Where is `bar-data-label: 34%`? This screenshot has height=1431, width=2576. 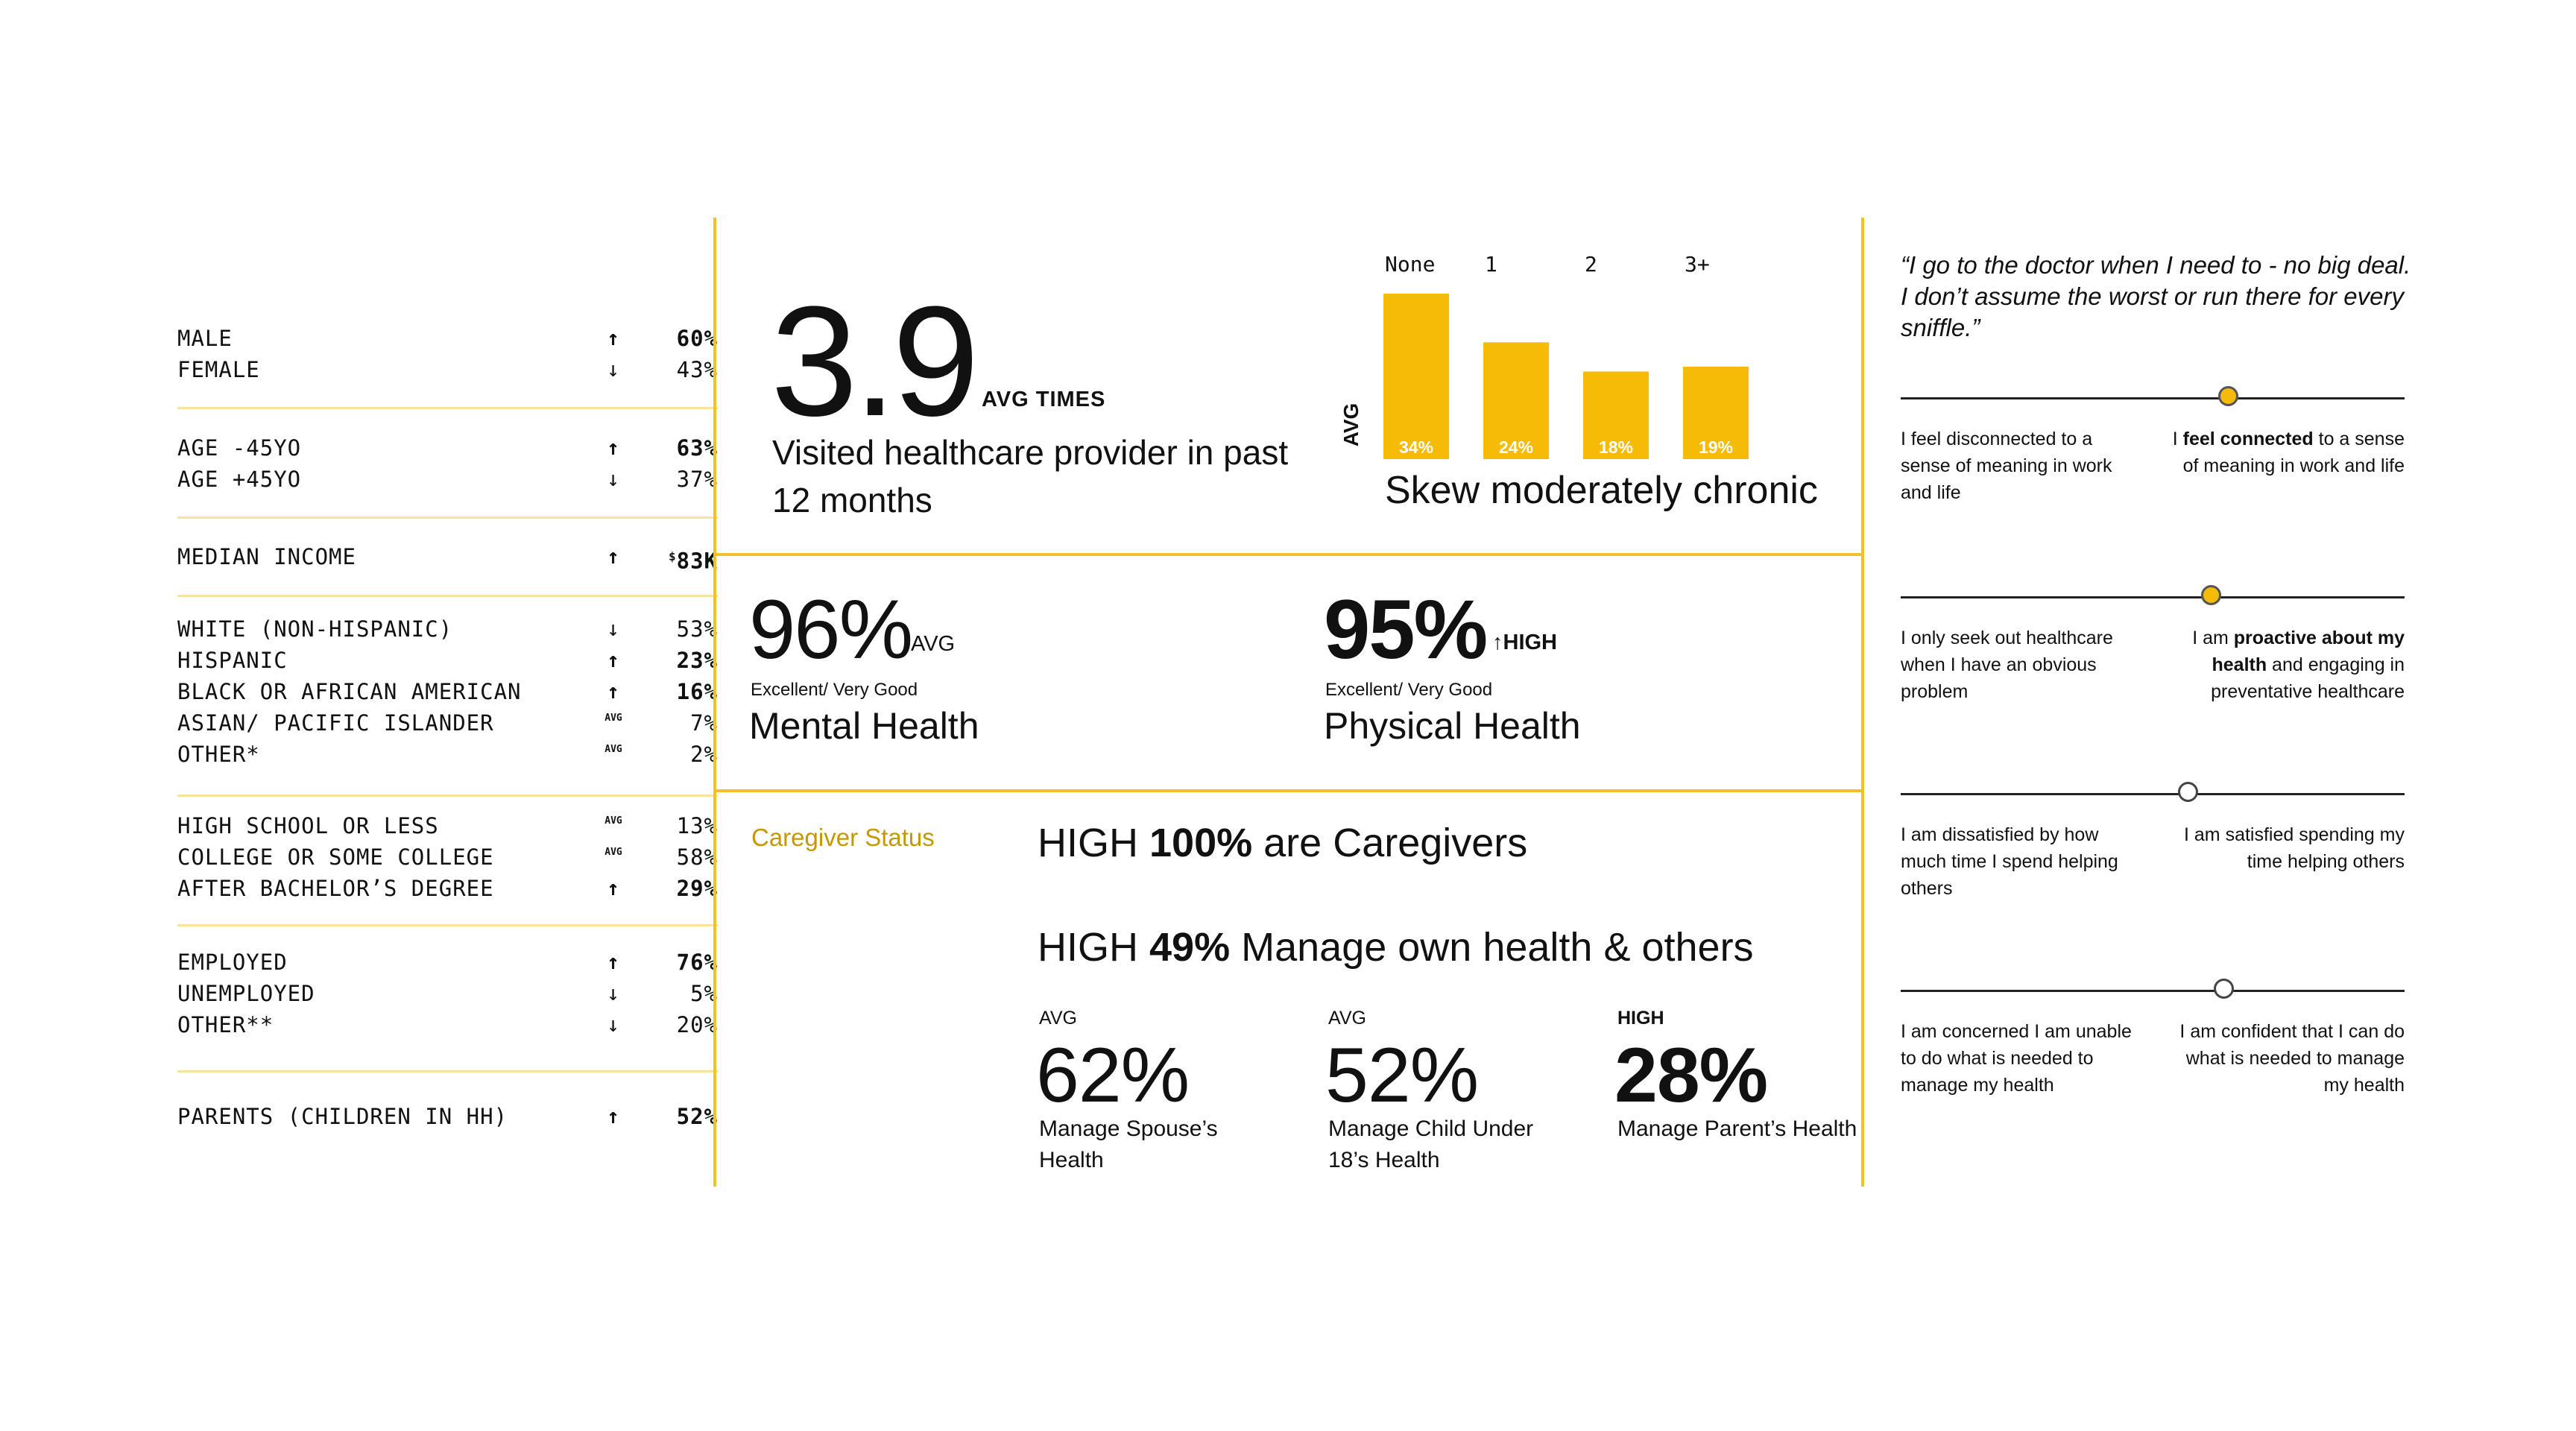
bar-data-label: 34% is located at coordinates (1416, 447).